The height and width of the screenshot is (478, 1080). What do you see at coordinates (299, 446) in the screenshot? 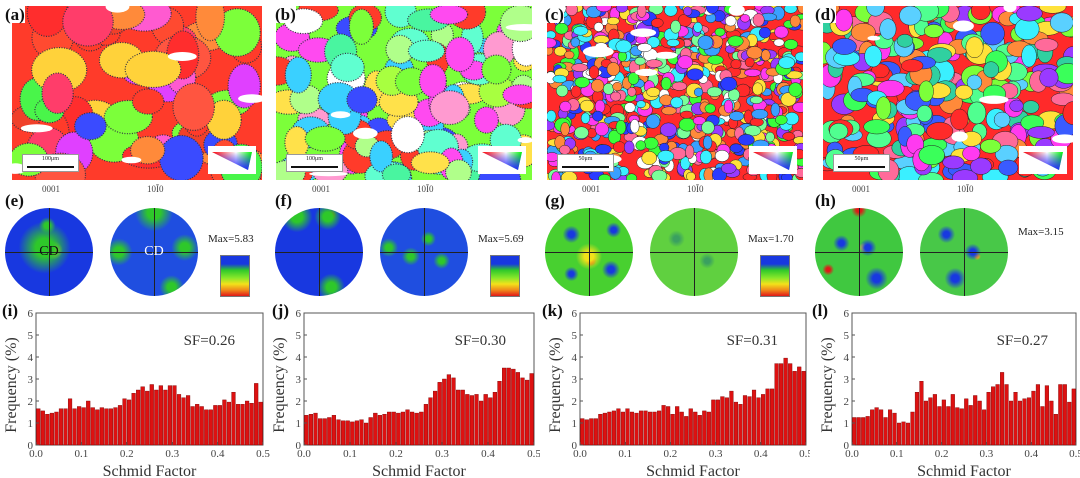
I see `y-tick-label: 0` at bounding box center [299, 446].